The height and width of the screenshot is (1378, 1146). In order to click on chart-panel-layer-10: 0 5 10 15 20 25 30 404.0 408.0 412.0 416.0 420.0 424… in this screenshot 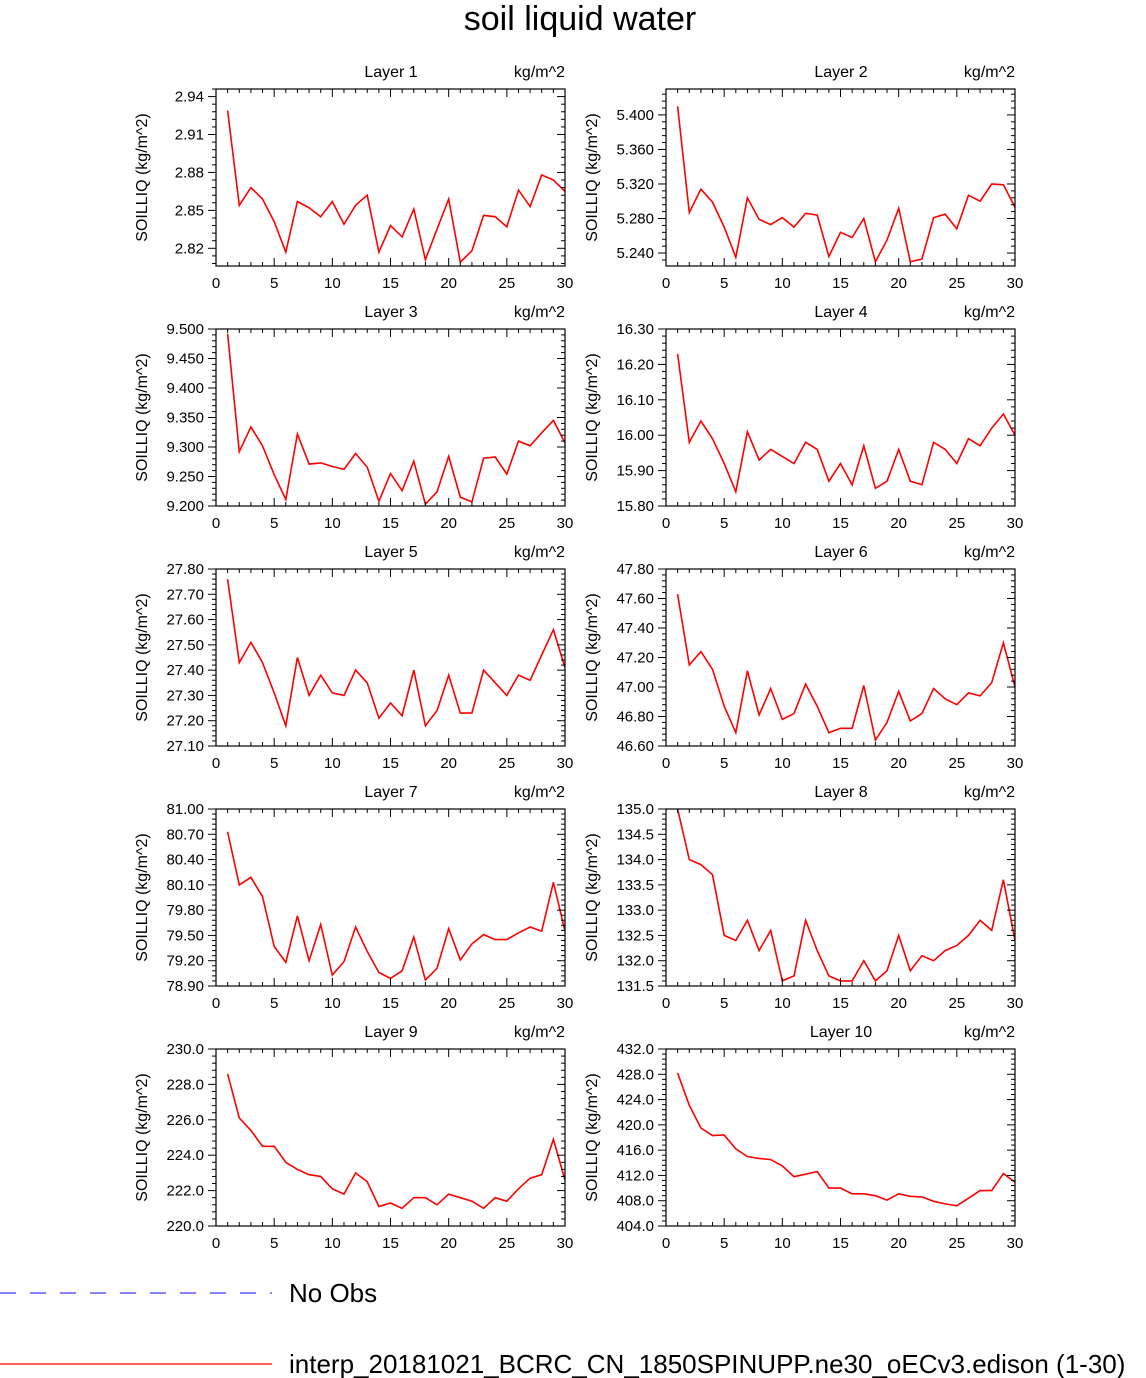, I will do `click(803, 1138)`.